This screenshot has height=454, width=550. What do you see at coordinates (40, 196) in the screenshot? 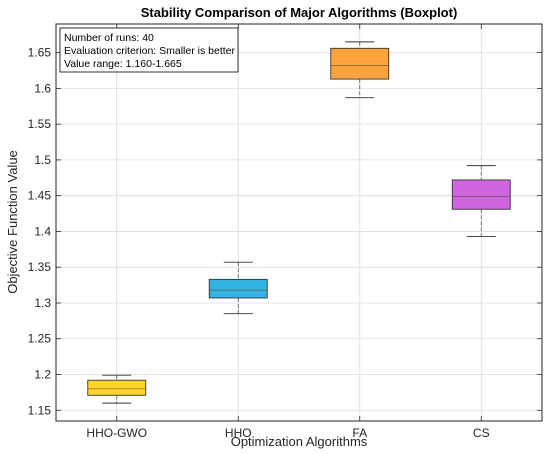
I see `y-tick-label: 1.45` at bounding box center [40, 196].